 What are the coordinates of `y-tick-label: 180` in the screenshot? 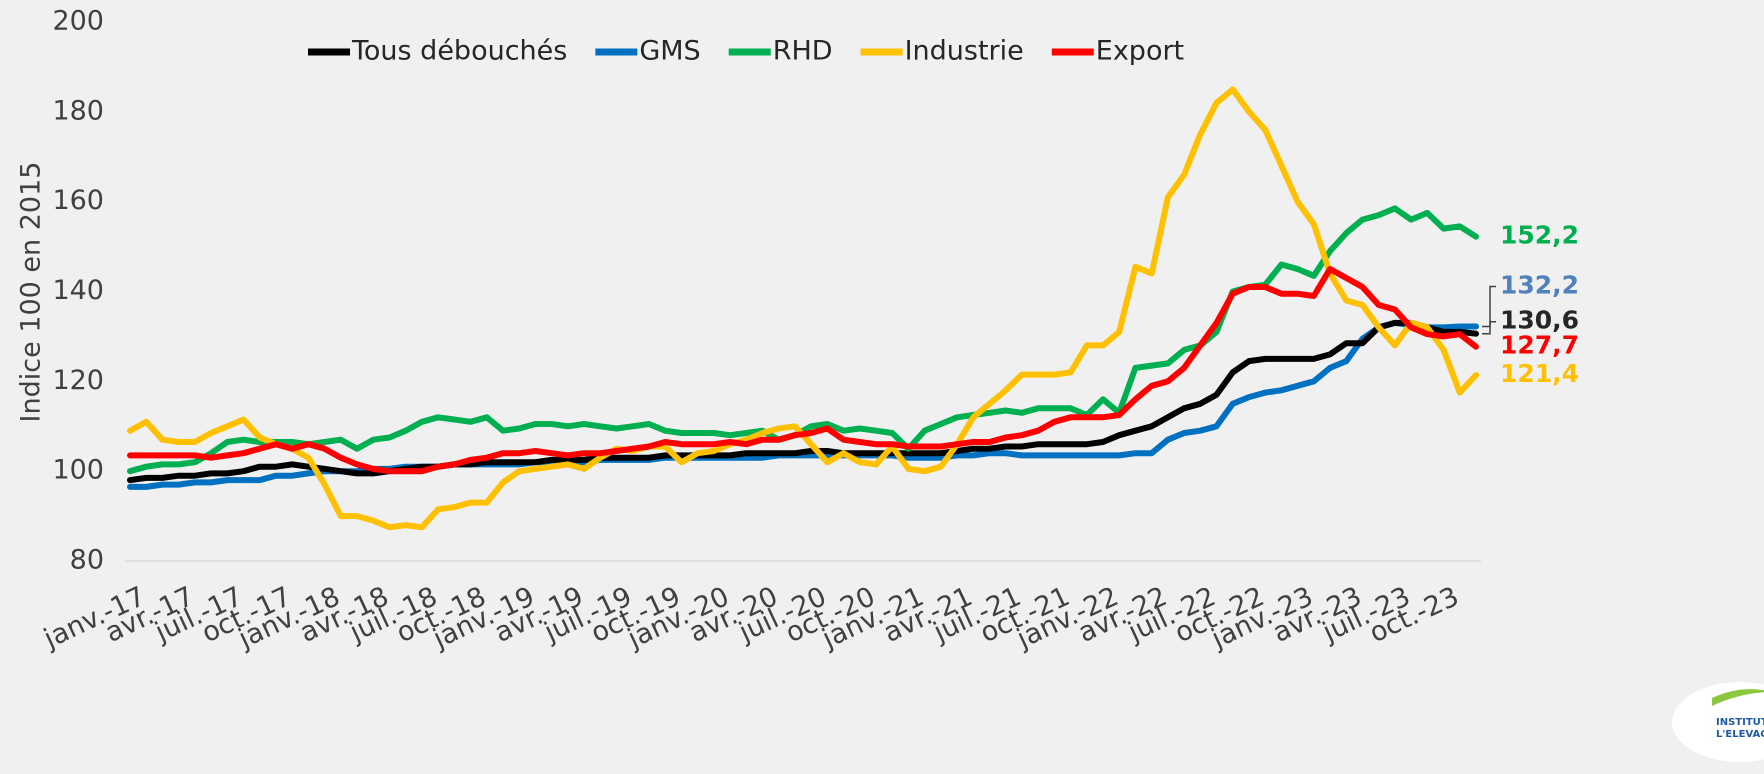 It's located at (78, 110).